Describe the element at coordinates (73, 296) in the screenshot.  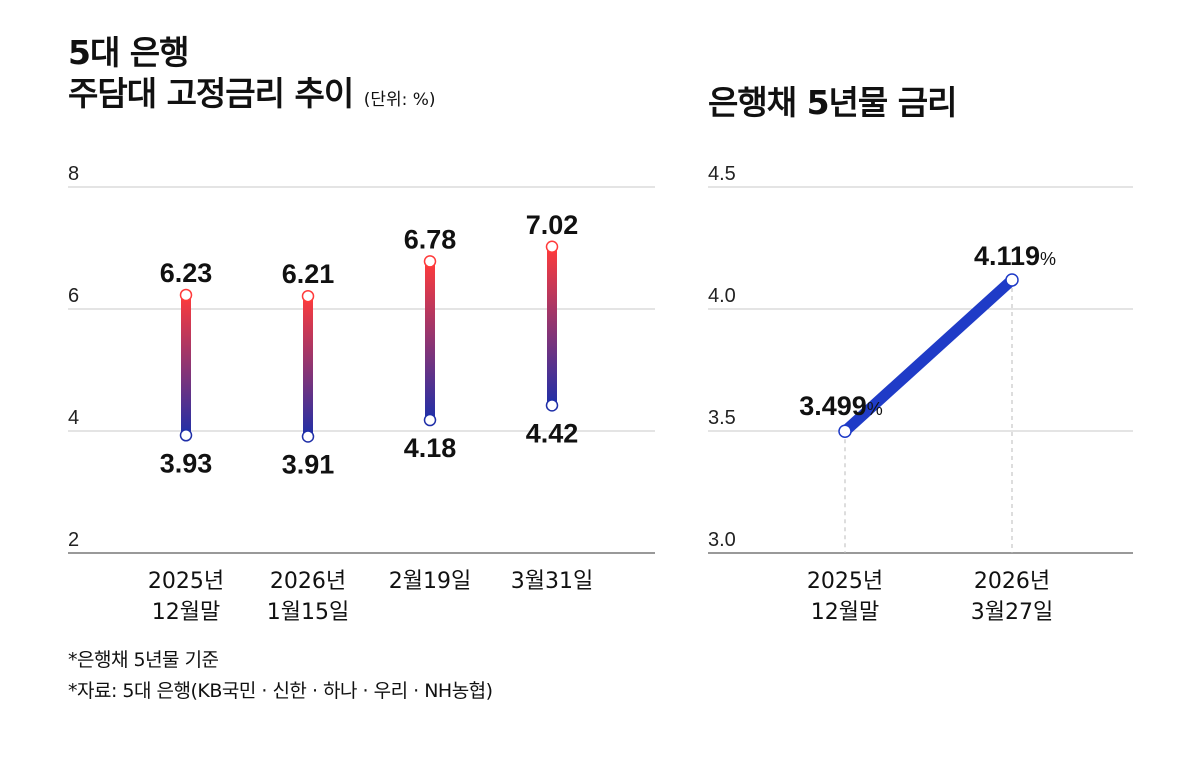
I see `y-tick-label: 6` at that location.